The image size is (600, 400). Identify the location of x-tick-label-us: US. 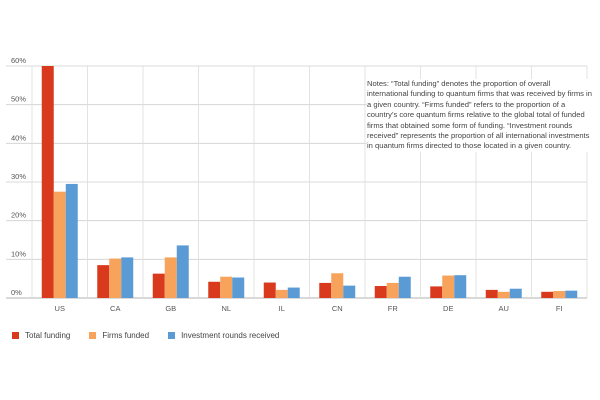
(60, 308).